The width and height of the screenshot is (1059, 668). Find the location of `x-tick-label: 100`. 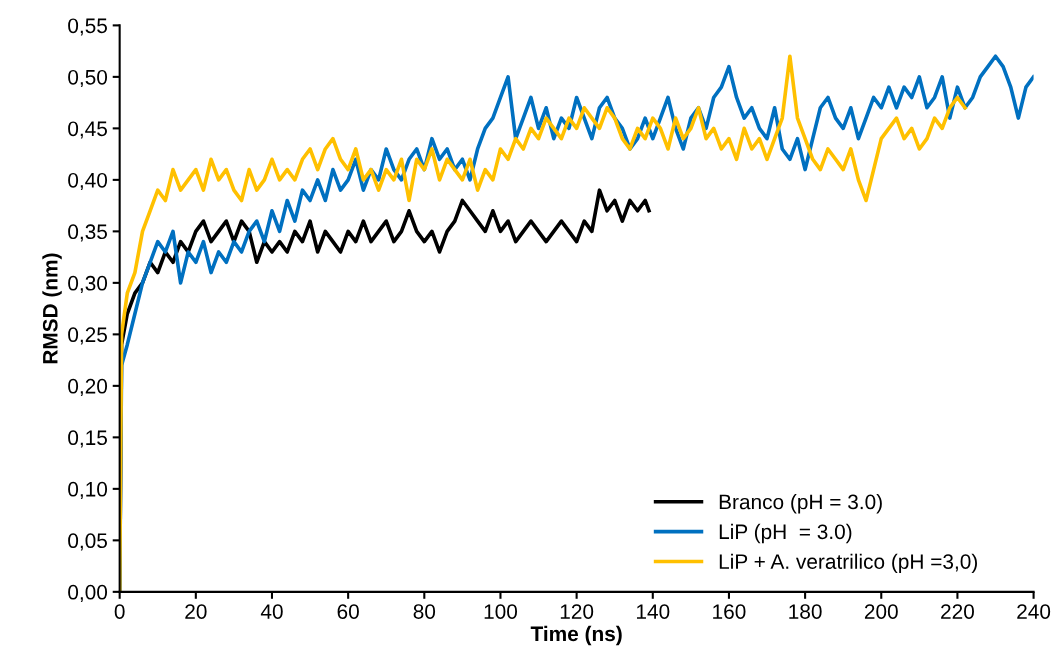

x-tick-label: 100 is located at coordinates (501, 611).